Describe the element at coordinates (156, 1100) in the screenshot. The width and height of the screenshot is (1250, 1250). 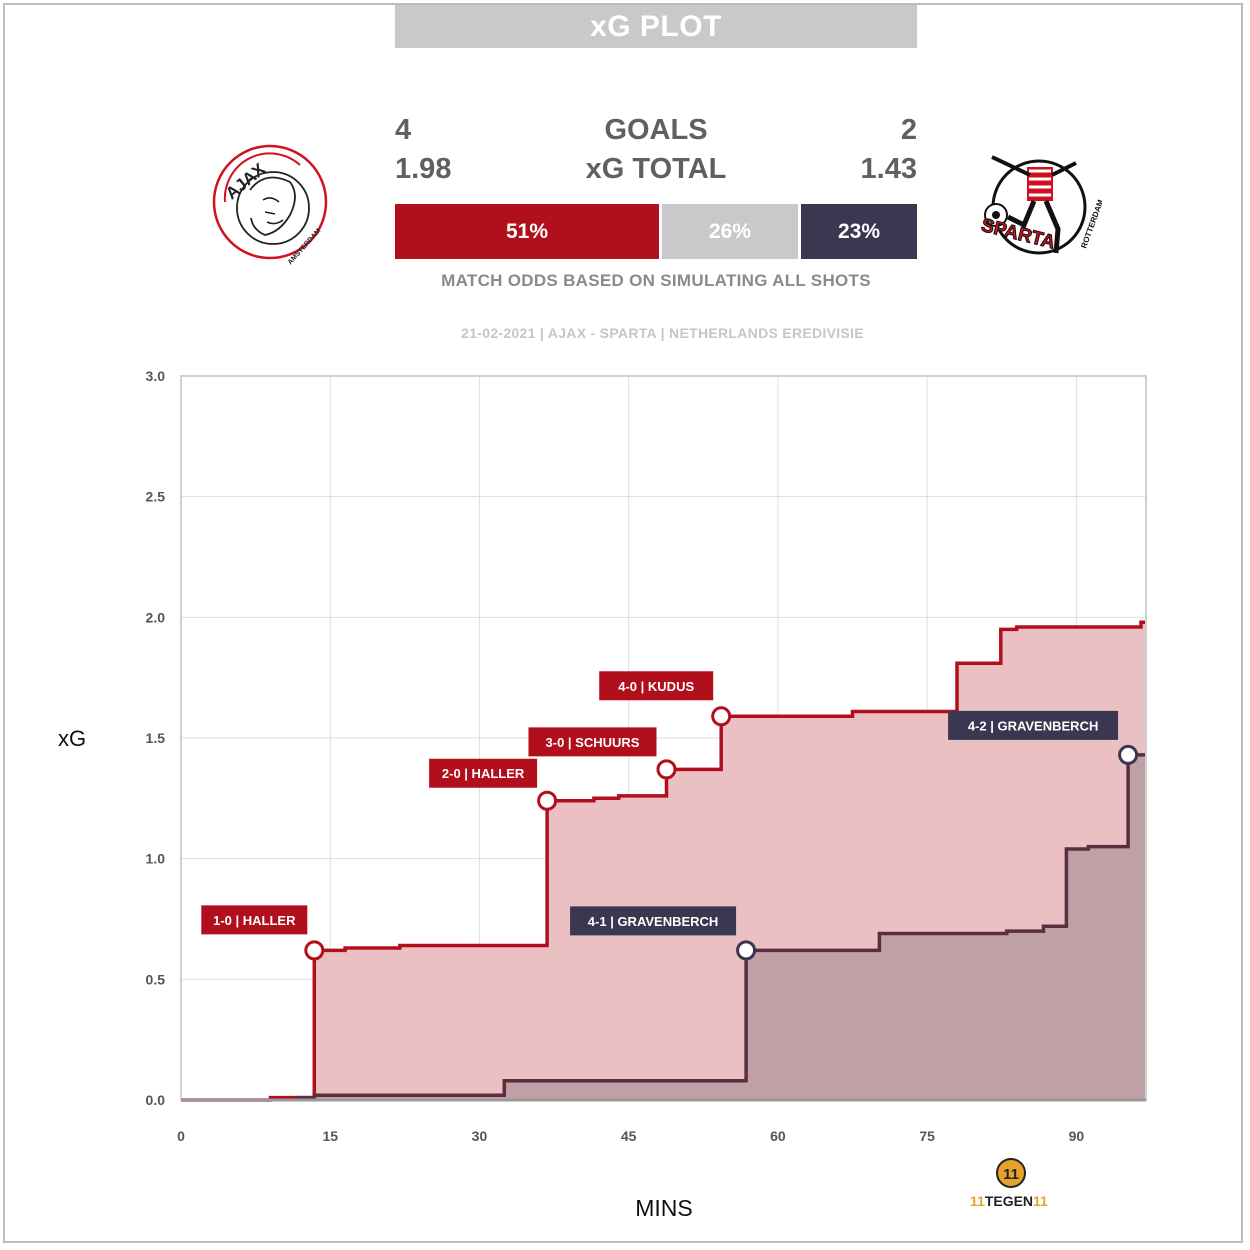
I see `y-tick-label: 0.0` at that location.